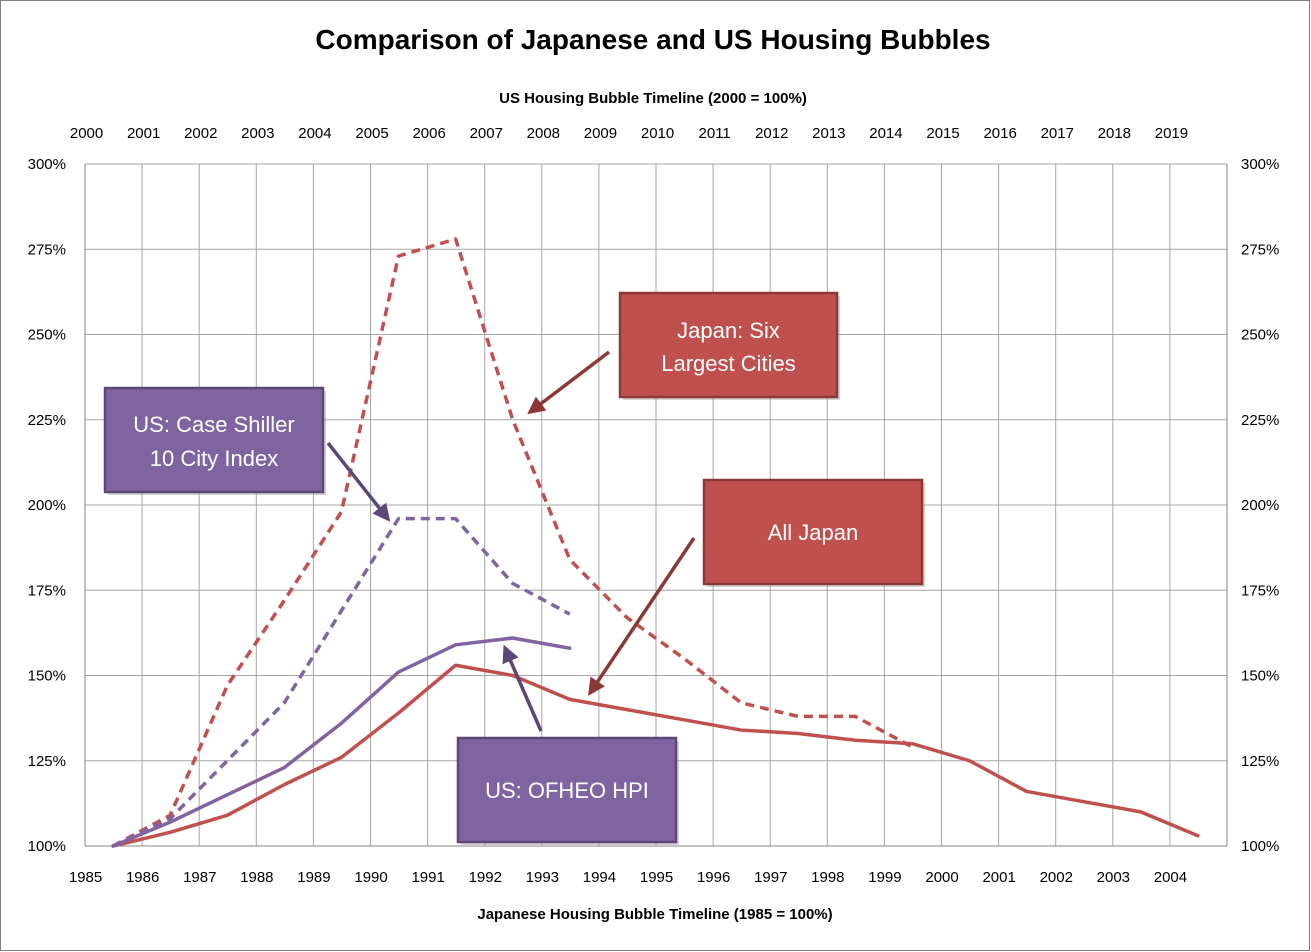 The height and width of the screenshot is (952, 1311). Describe the element at coordinates (542, 877) in the screenshot. I see `x-tick-label-bottom: 1993` at that location.